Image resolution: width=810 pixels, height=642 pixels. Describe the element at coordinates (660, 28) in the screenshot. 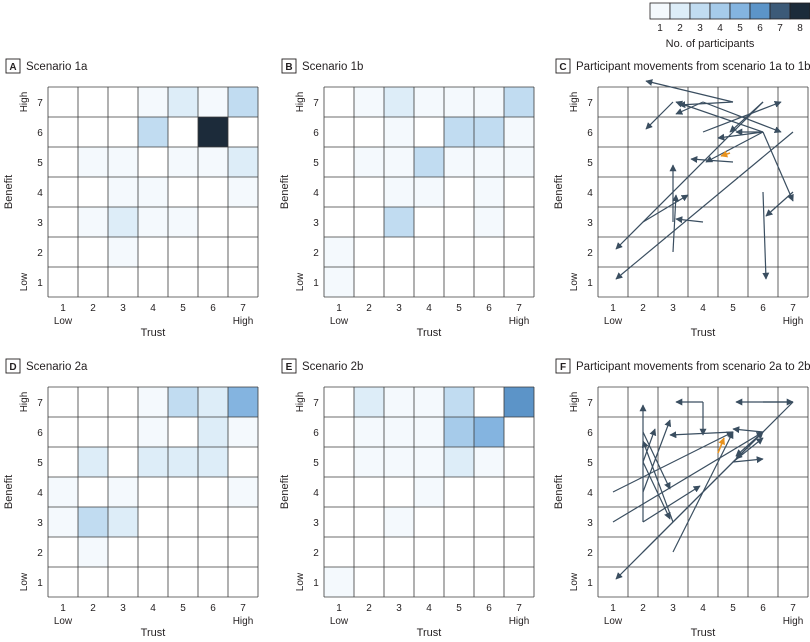

I see `legend-tick-label: 1` at that location.